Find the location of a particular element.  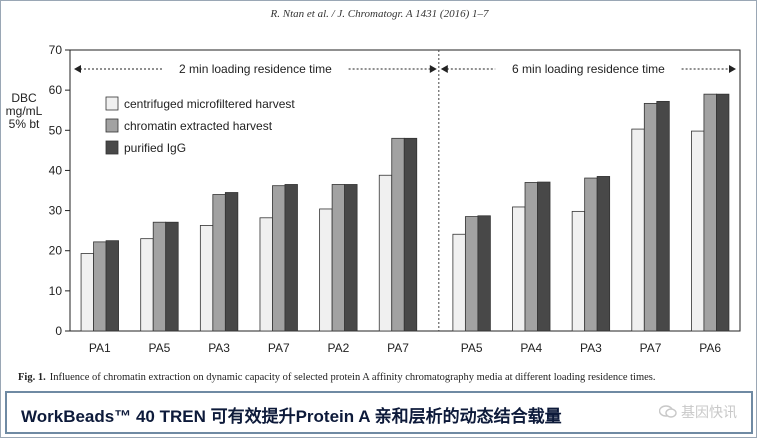

x-tick-label: PA2 is located at coordinates (338, 348).